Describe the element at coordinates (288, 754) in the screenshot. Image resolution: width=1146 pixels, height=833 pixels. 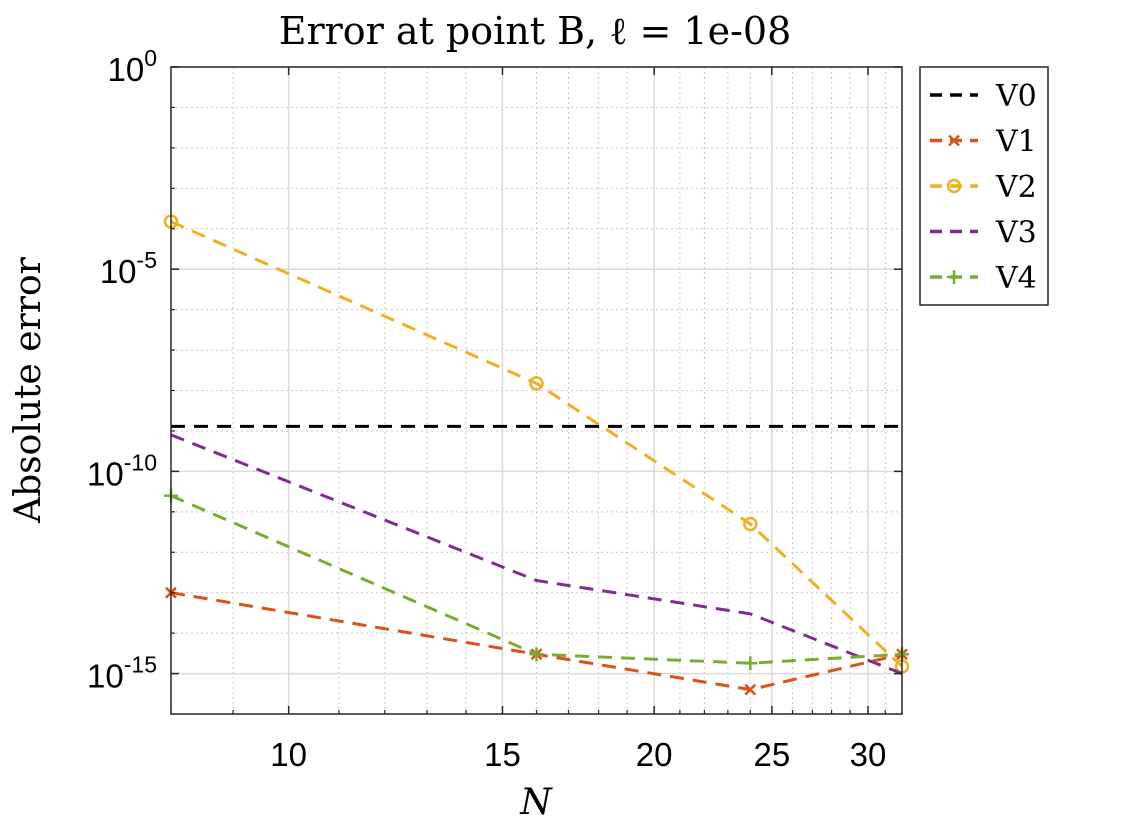
I see `x-tick-label: 10` at that location.